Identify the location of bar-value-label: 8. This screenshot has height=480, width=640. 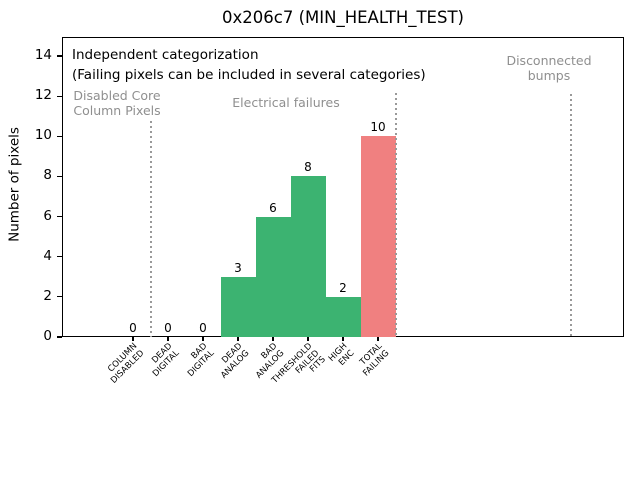
(308, 167).